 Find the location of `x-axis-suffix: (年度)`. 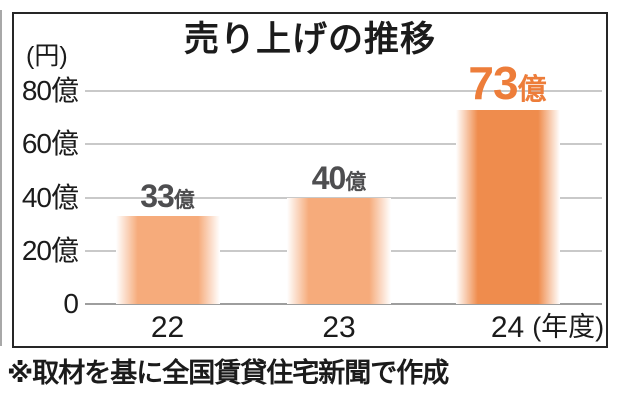

x-axis-suffix: (年度) is located at coordinates (568, 327).